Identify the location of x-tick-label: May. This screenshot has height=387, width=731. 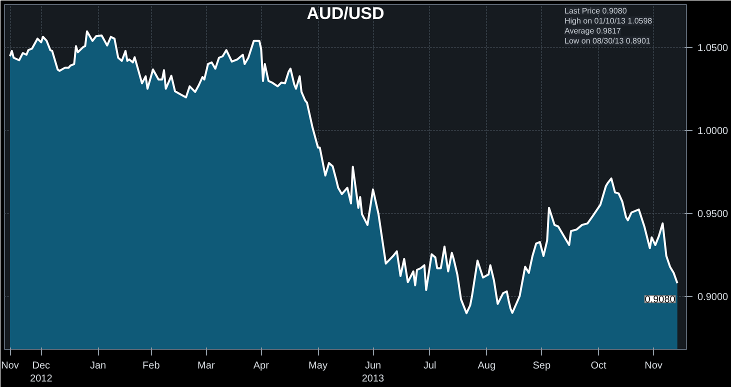
(318, 366).